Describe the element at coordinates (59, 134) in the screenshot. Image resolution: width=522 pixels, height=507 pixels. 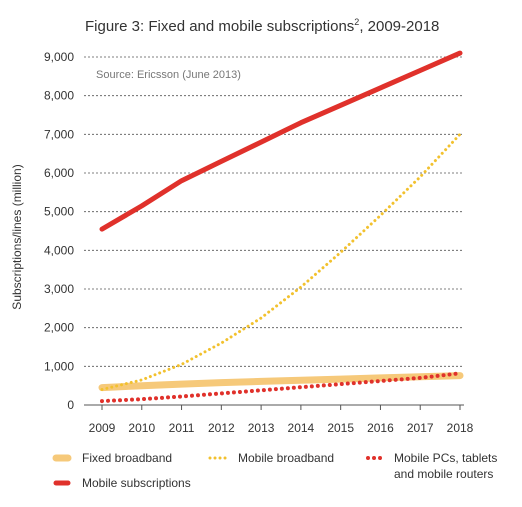
I see `y-tick-label: 7,000` at that location.